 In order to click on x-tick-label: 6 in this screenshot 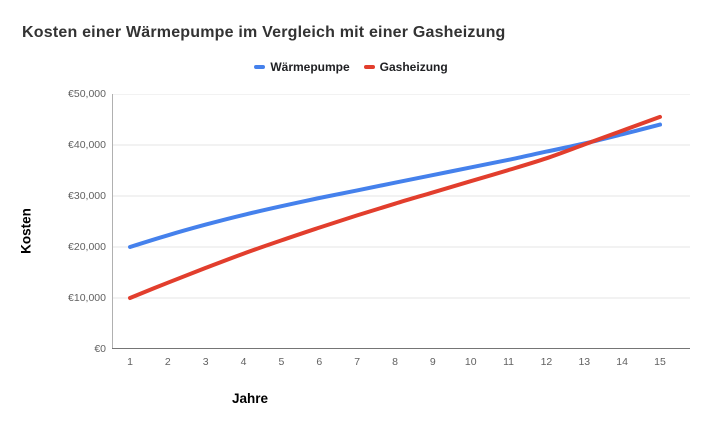, I will do `click(319, 362)`.